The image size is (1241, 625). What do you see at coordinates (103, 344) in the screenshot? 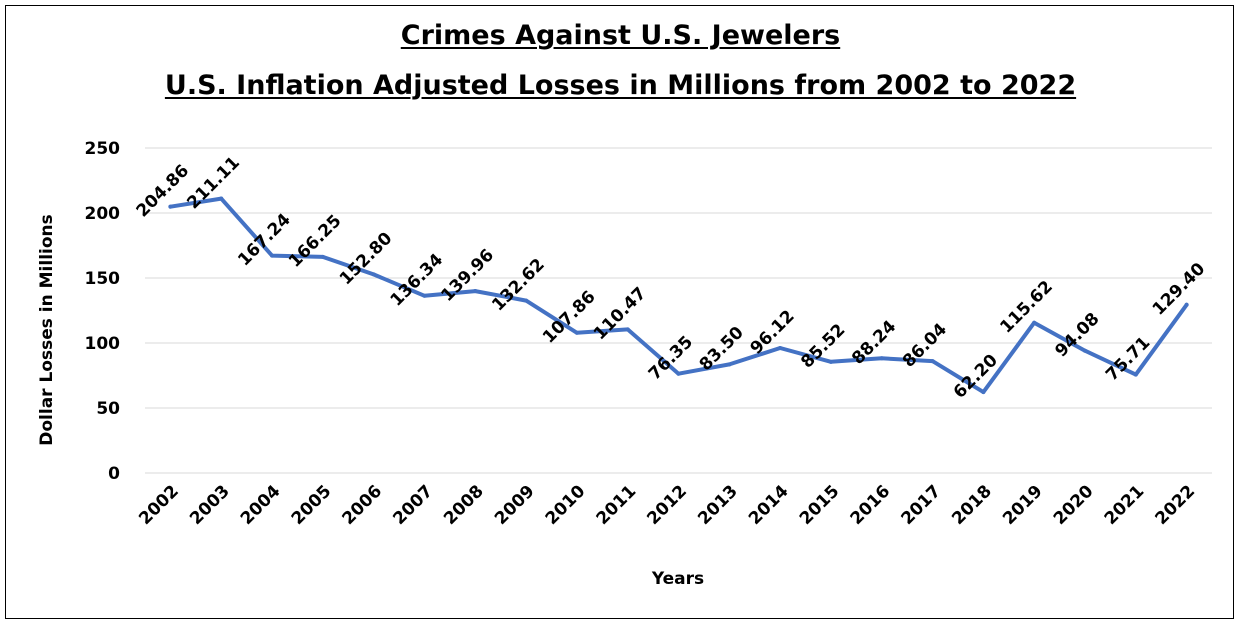
I see `y-tick-label: 100` at bounding box center [103, 344].